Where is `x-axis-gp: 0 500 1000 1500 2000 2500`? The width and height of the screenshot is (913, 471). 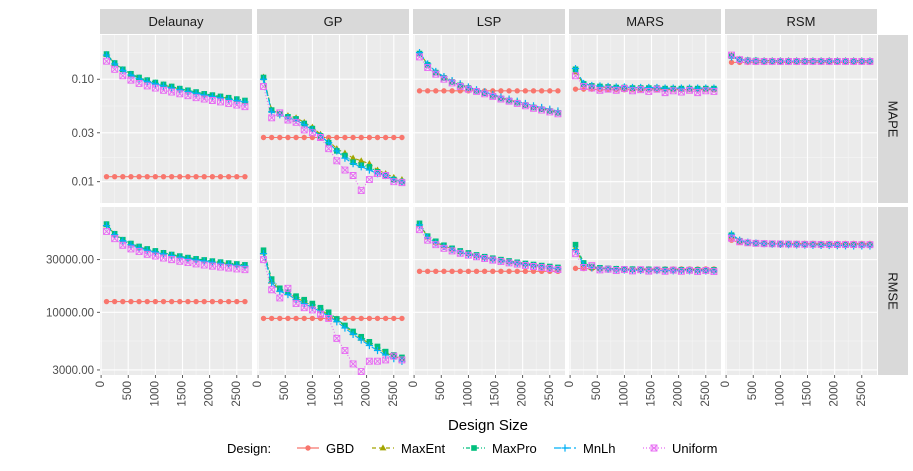 x-axis-gp: 0 500 1000 1500 2000 2500 is located at coordinates (326, 391).